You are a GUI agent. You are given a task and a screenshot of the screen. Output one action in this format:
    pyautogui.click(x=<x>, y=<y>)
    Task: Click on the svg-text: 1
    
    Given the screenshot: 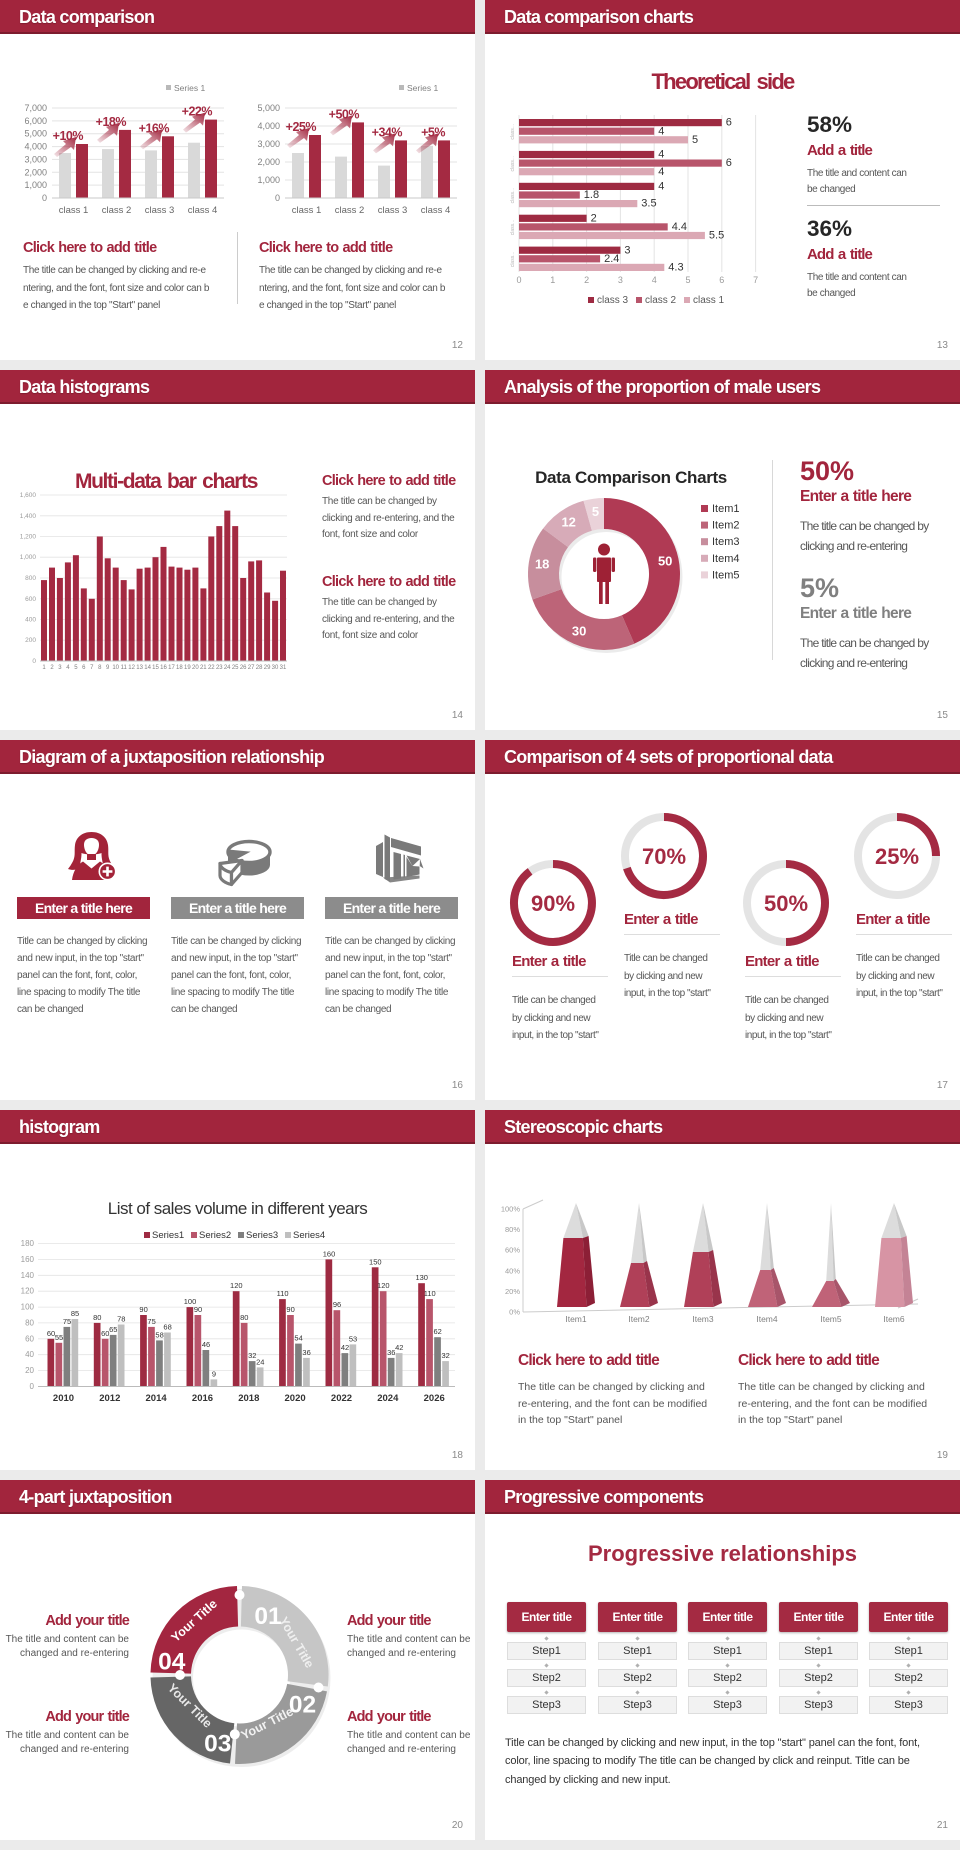 What is the action you would take?
    pyautogui.click(x=552, y=280)
    